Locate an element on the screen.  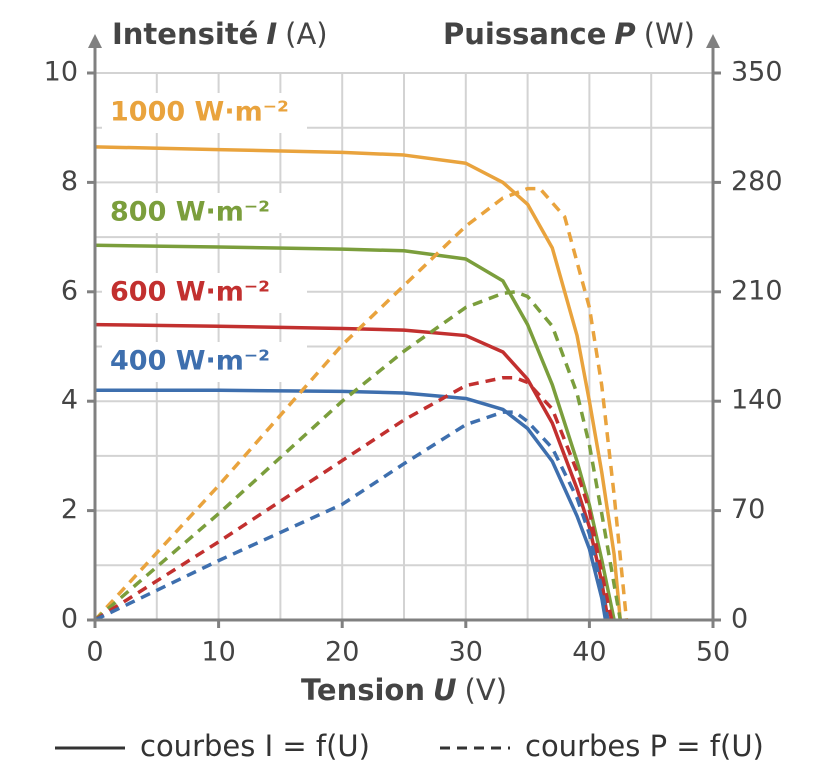
y-tick-label: 0 is located at coordinates (69, 619).